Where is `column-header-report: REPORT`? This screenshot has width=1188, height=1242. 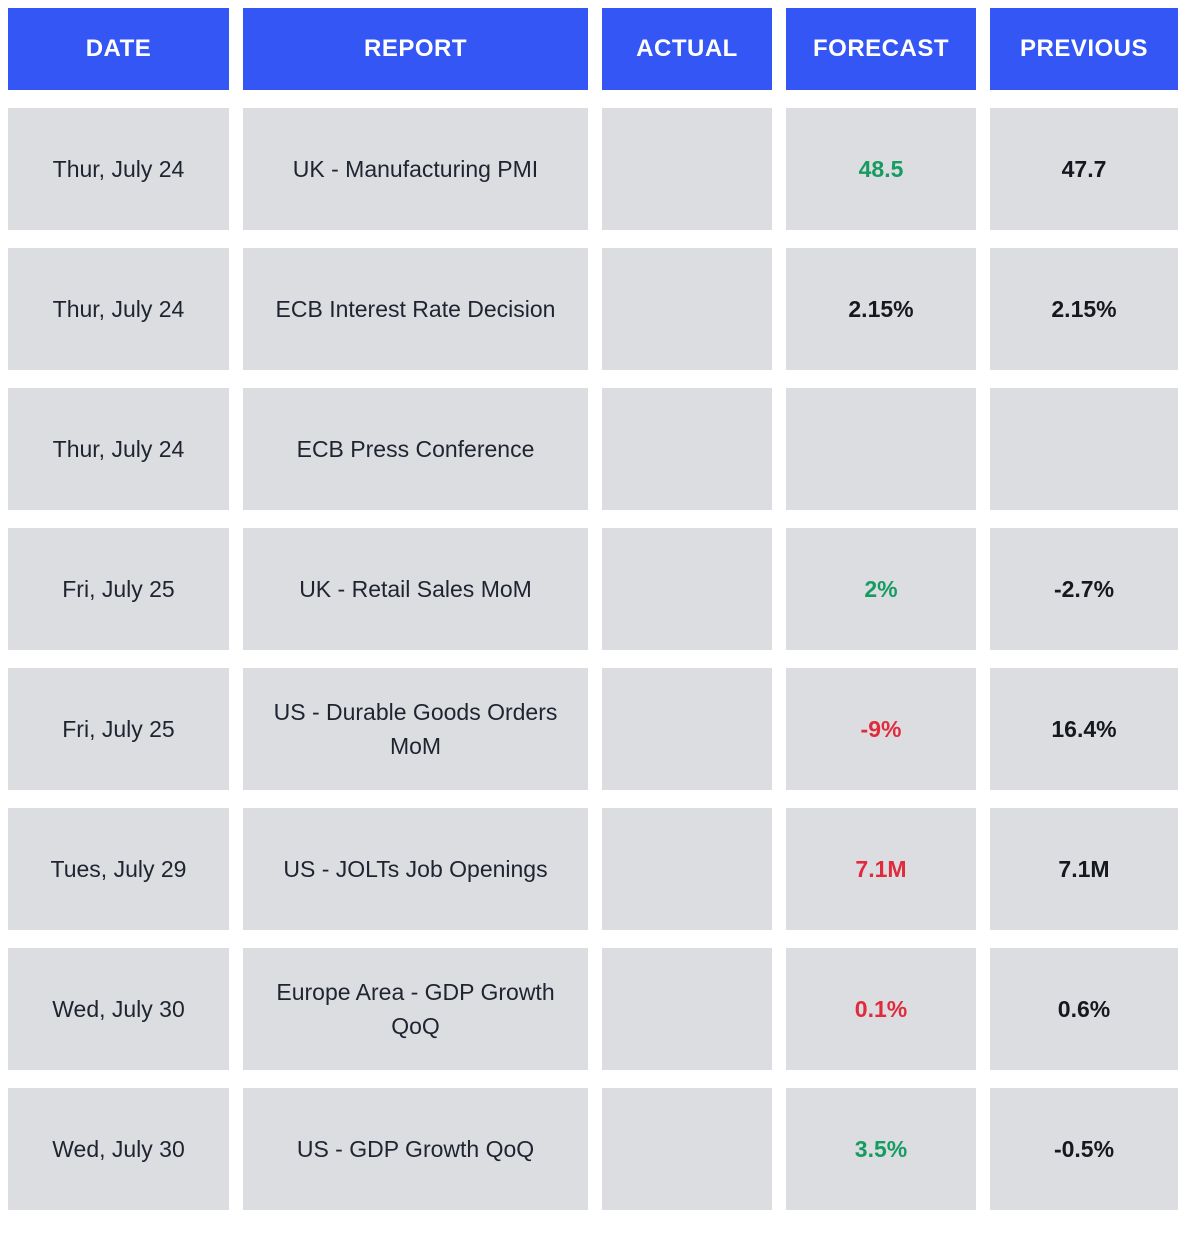 column-header-report: REPORT is located at coordinates (415, 49).